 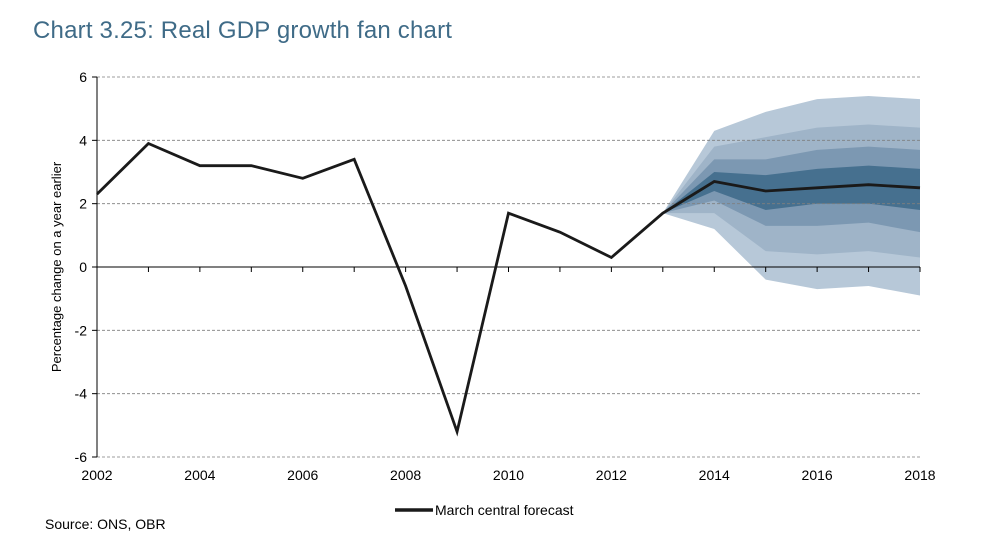 What do you see at coordinates (81, 457) in the screenshot?
I see `y-tick-label-6: -6` at bounding box center [81, 457].